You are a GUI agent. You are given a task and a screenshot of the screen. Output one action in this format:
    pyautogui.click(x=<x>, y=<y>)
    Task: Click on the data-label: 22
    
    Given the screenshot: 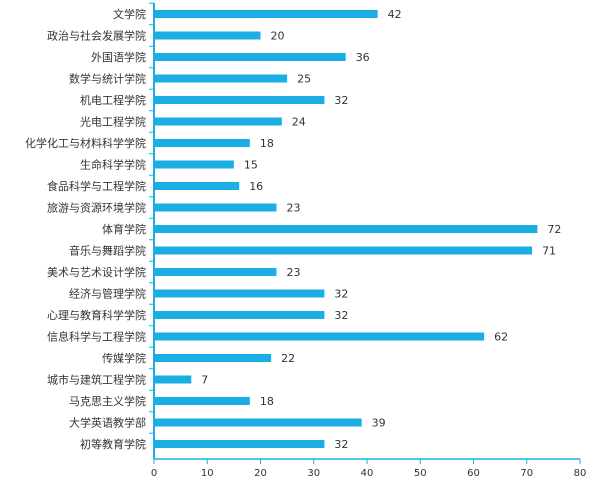 What is the action you would take?
    pyautogui.click(x=288, y=358)
    